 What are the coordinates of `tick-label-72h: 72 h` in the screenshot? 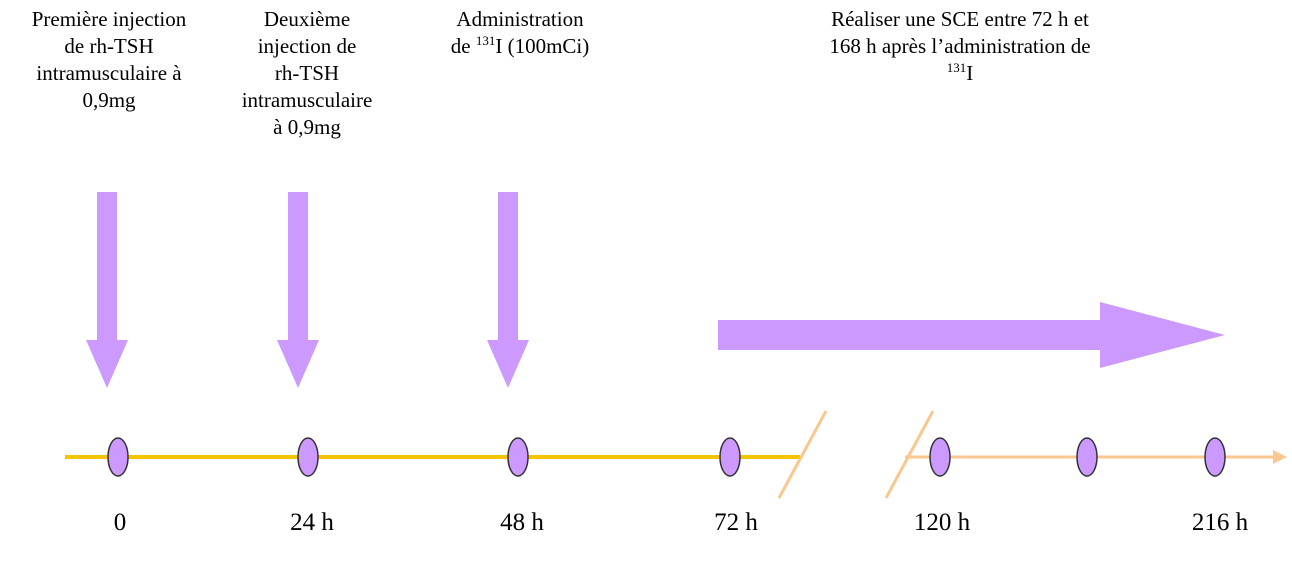 It's located at (736, 522).